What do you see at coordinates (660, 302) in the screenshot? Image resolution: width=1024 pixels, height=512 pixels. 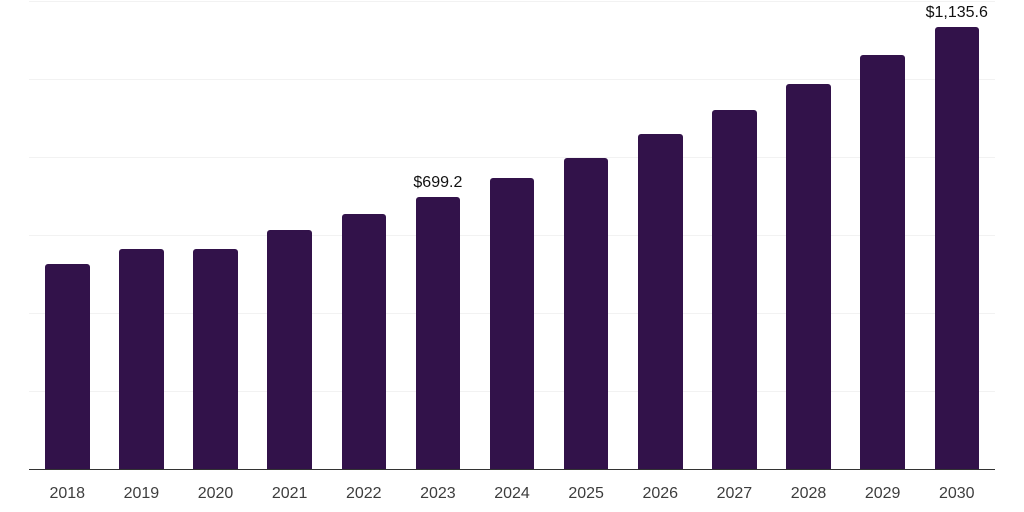 I see `bar-2026` at bounding box center [660, 302].